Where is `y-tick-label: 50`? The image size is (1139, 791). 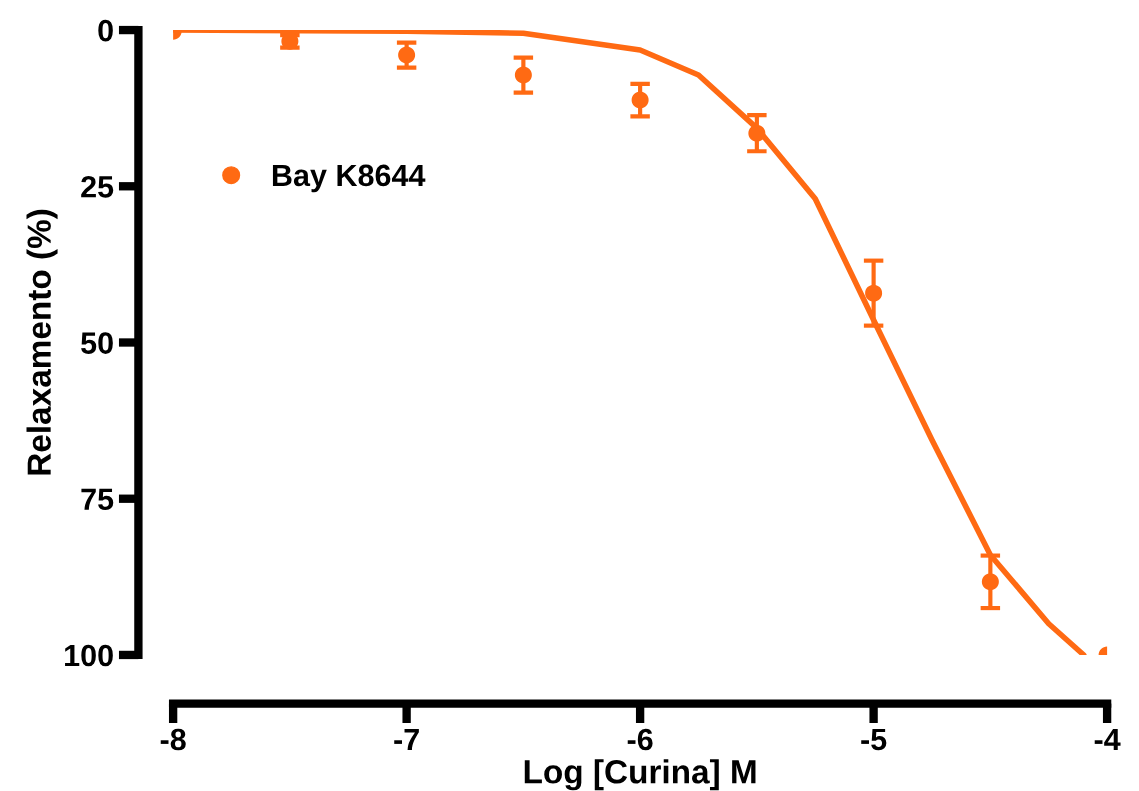
y-tick-label: 50 is located at coordinates (97, 343).